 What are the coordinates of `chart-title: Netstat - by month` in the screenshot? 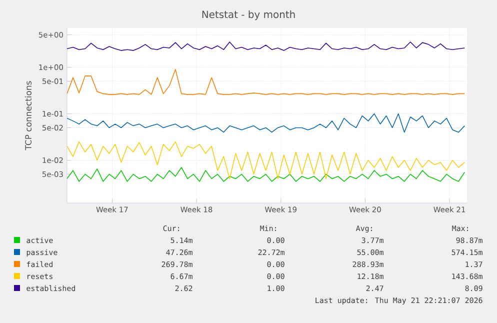 It's located at (248, 15).